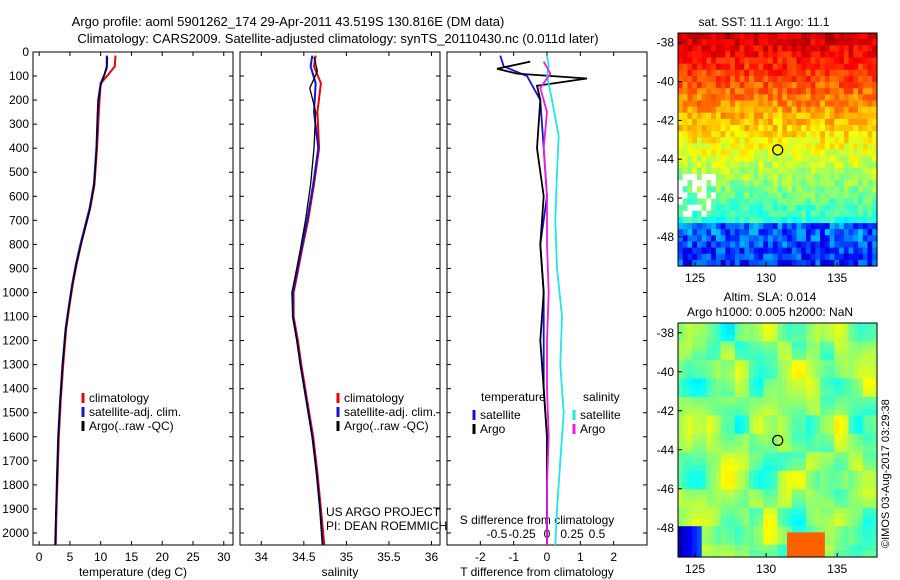 The height and width of the screenshot is (580, 900). Describe the element at coordinates (15, 365) in the screenshot. I see `depth-tick-label: 1300` at that location.